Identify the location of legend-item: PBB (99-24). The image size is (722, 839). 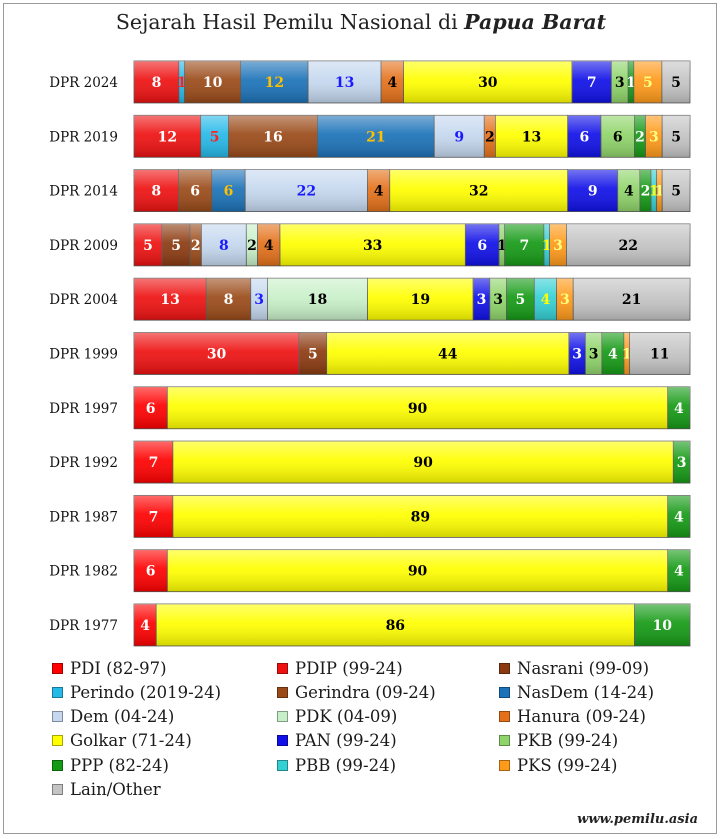
(336, 765).